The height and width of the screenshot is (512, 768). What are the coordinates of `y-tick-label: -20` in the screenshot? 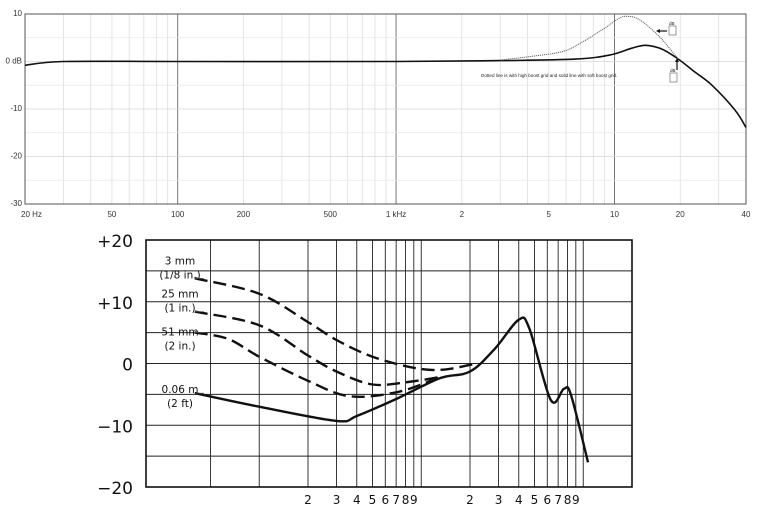 It's located at (16, 156).